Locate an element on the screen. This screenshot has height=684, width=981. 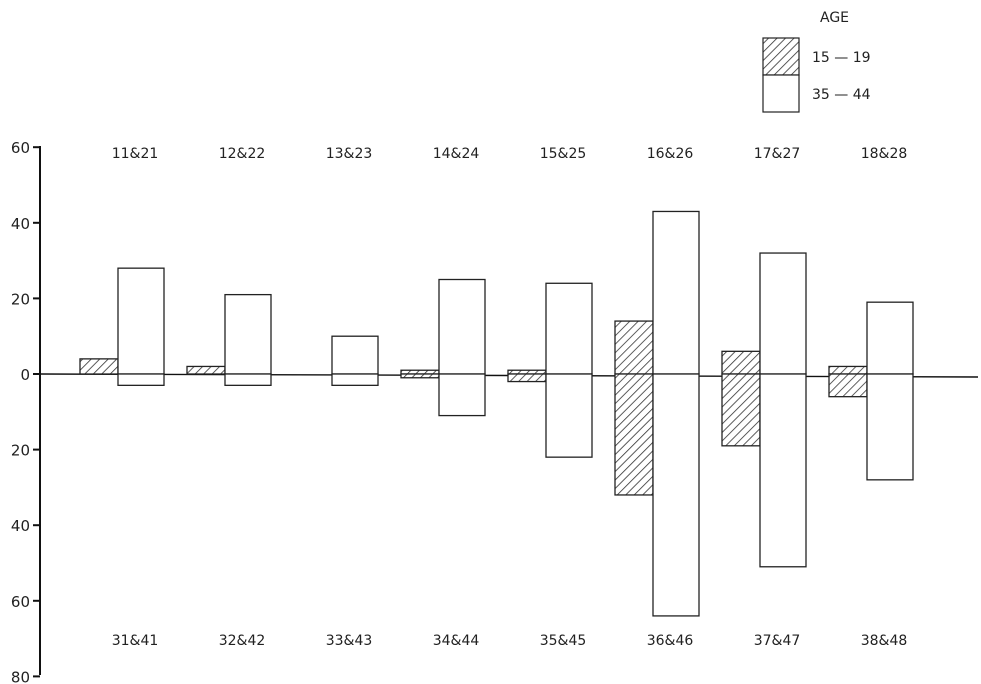
category-label-lower: 34&44 is located at coordinates (456, 641).